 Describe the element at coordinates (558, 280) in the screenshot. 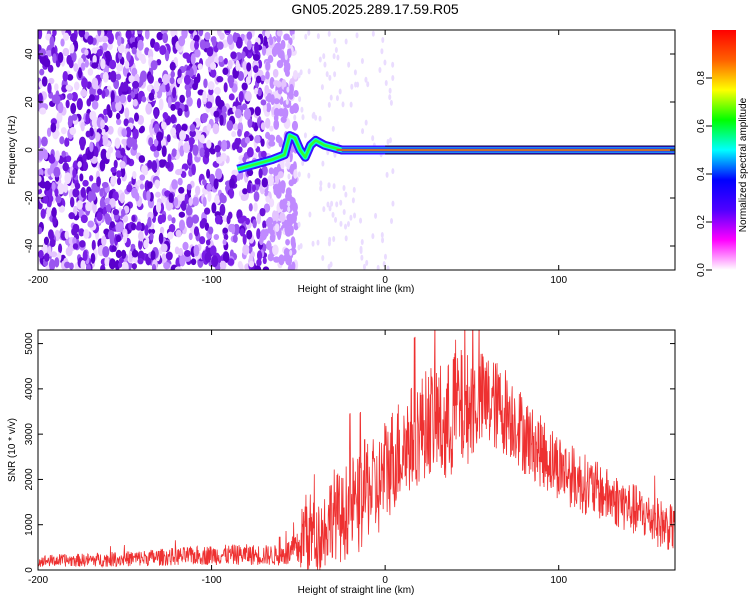

I see `x-tick-label: 100` at that location.